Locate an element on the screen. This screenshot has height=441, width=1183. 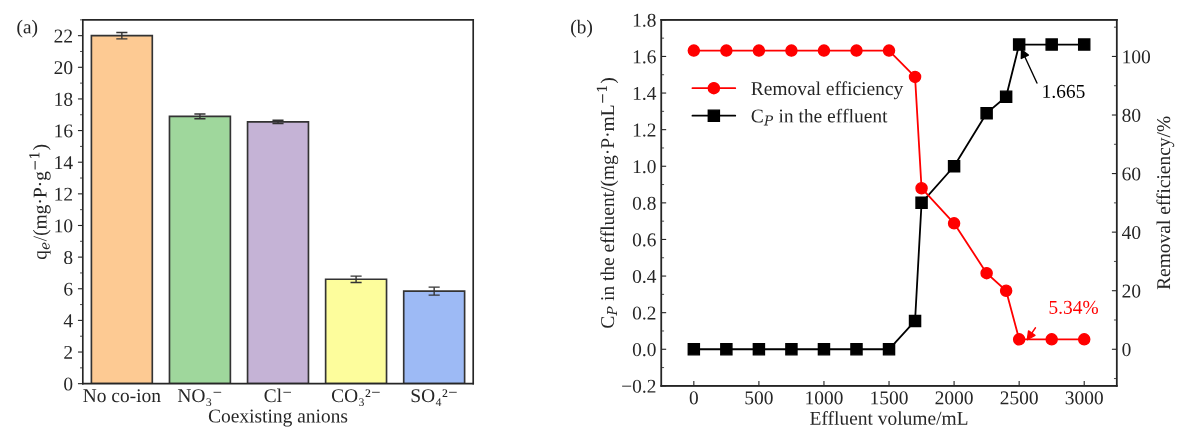
y-tick-label: 0.0 is located at coordinates (644, 350).